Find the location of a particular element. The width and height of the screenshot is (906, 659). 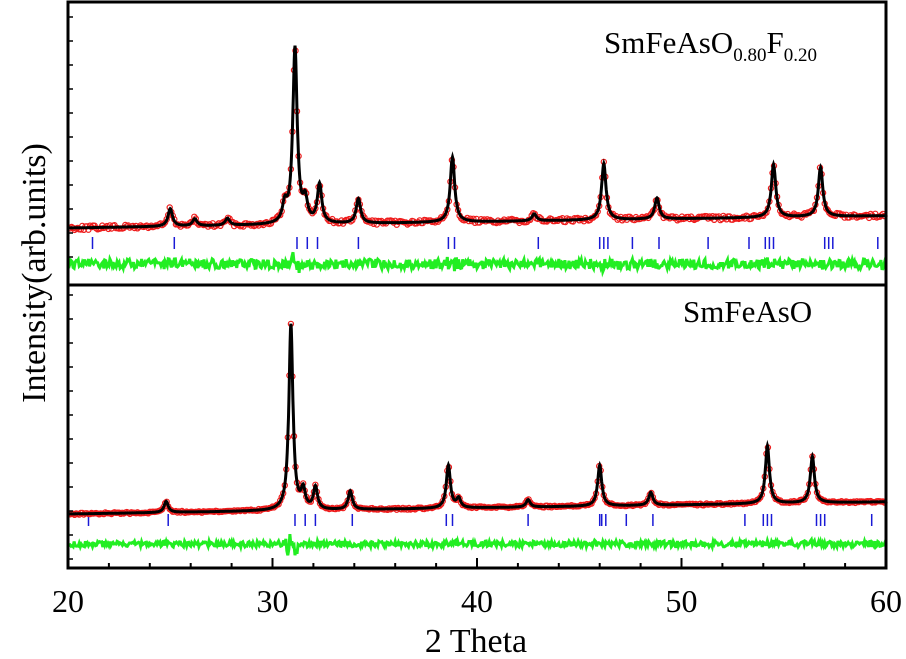

bottom-difference-curve is located at coordinates (477, 544).